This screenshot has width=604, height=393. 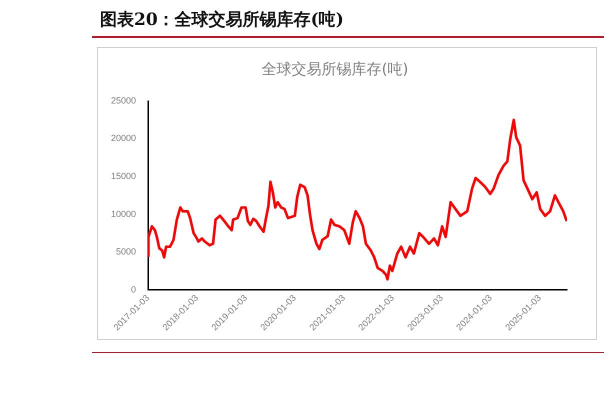 I want to click on y-tick-label: 10000, so click(x=123, y=213).